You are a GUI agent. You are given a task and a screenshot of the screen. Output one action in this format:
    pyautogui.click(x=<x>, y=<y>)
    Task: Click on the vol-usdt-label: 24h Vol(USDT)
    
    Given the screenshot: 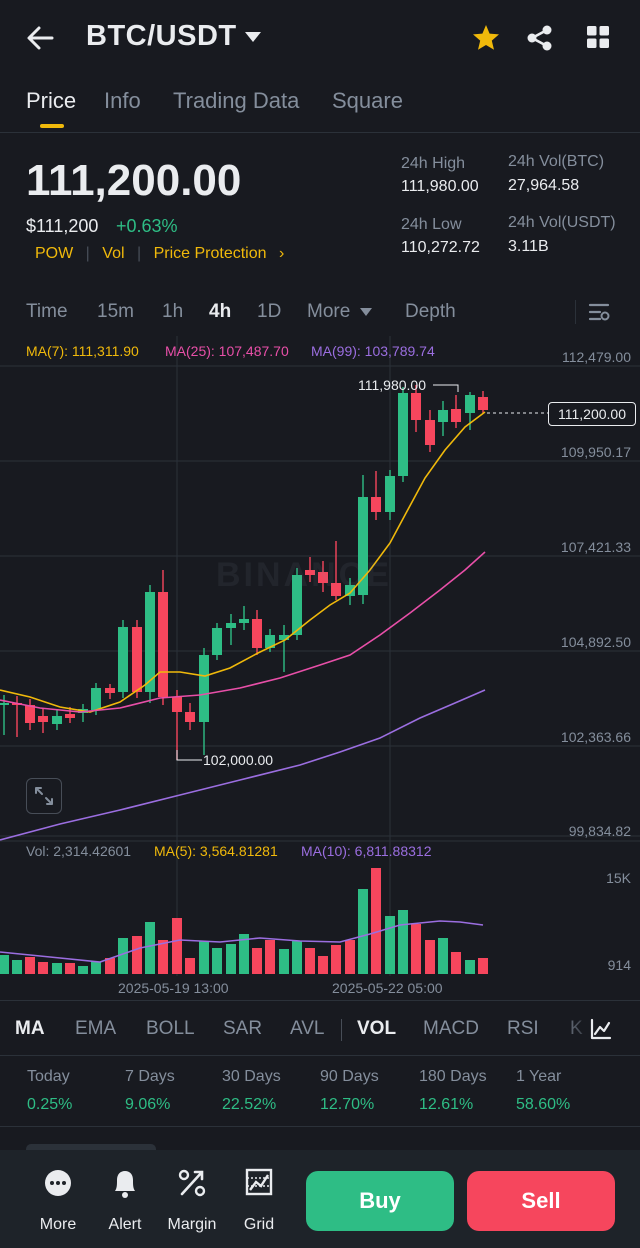 What is the action you would take?
    pyautogui.click(x=562, y=222)
    